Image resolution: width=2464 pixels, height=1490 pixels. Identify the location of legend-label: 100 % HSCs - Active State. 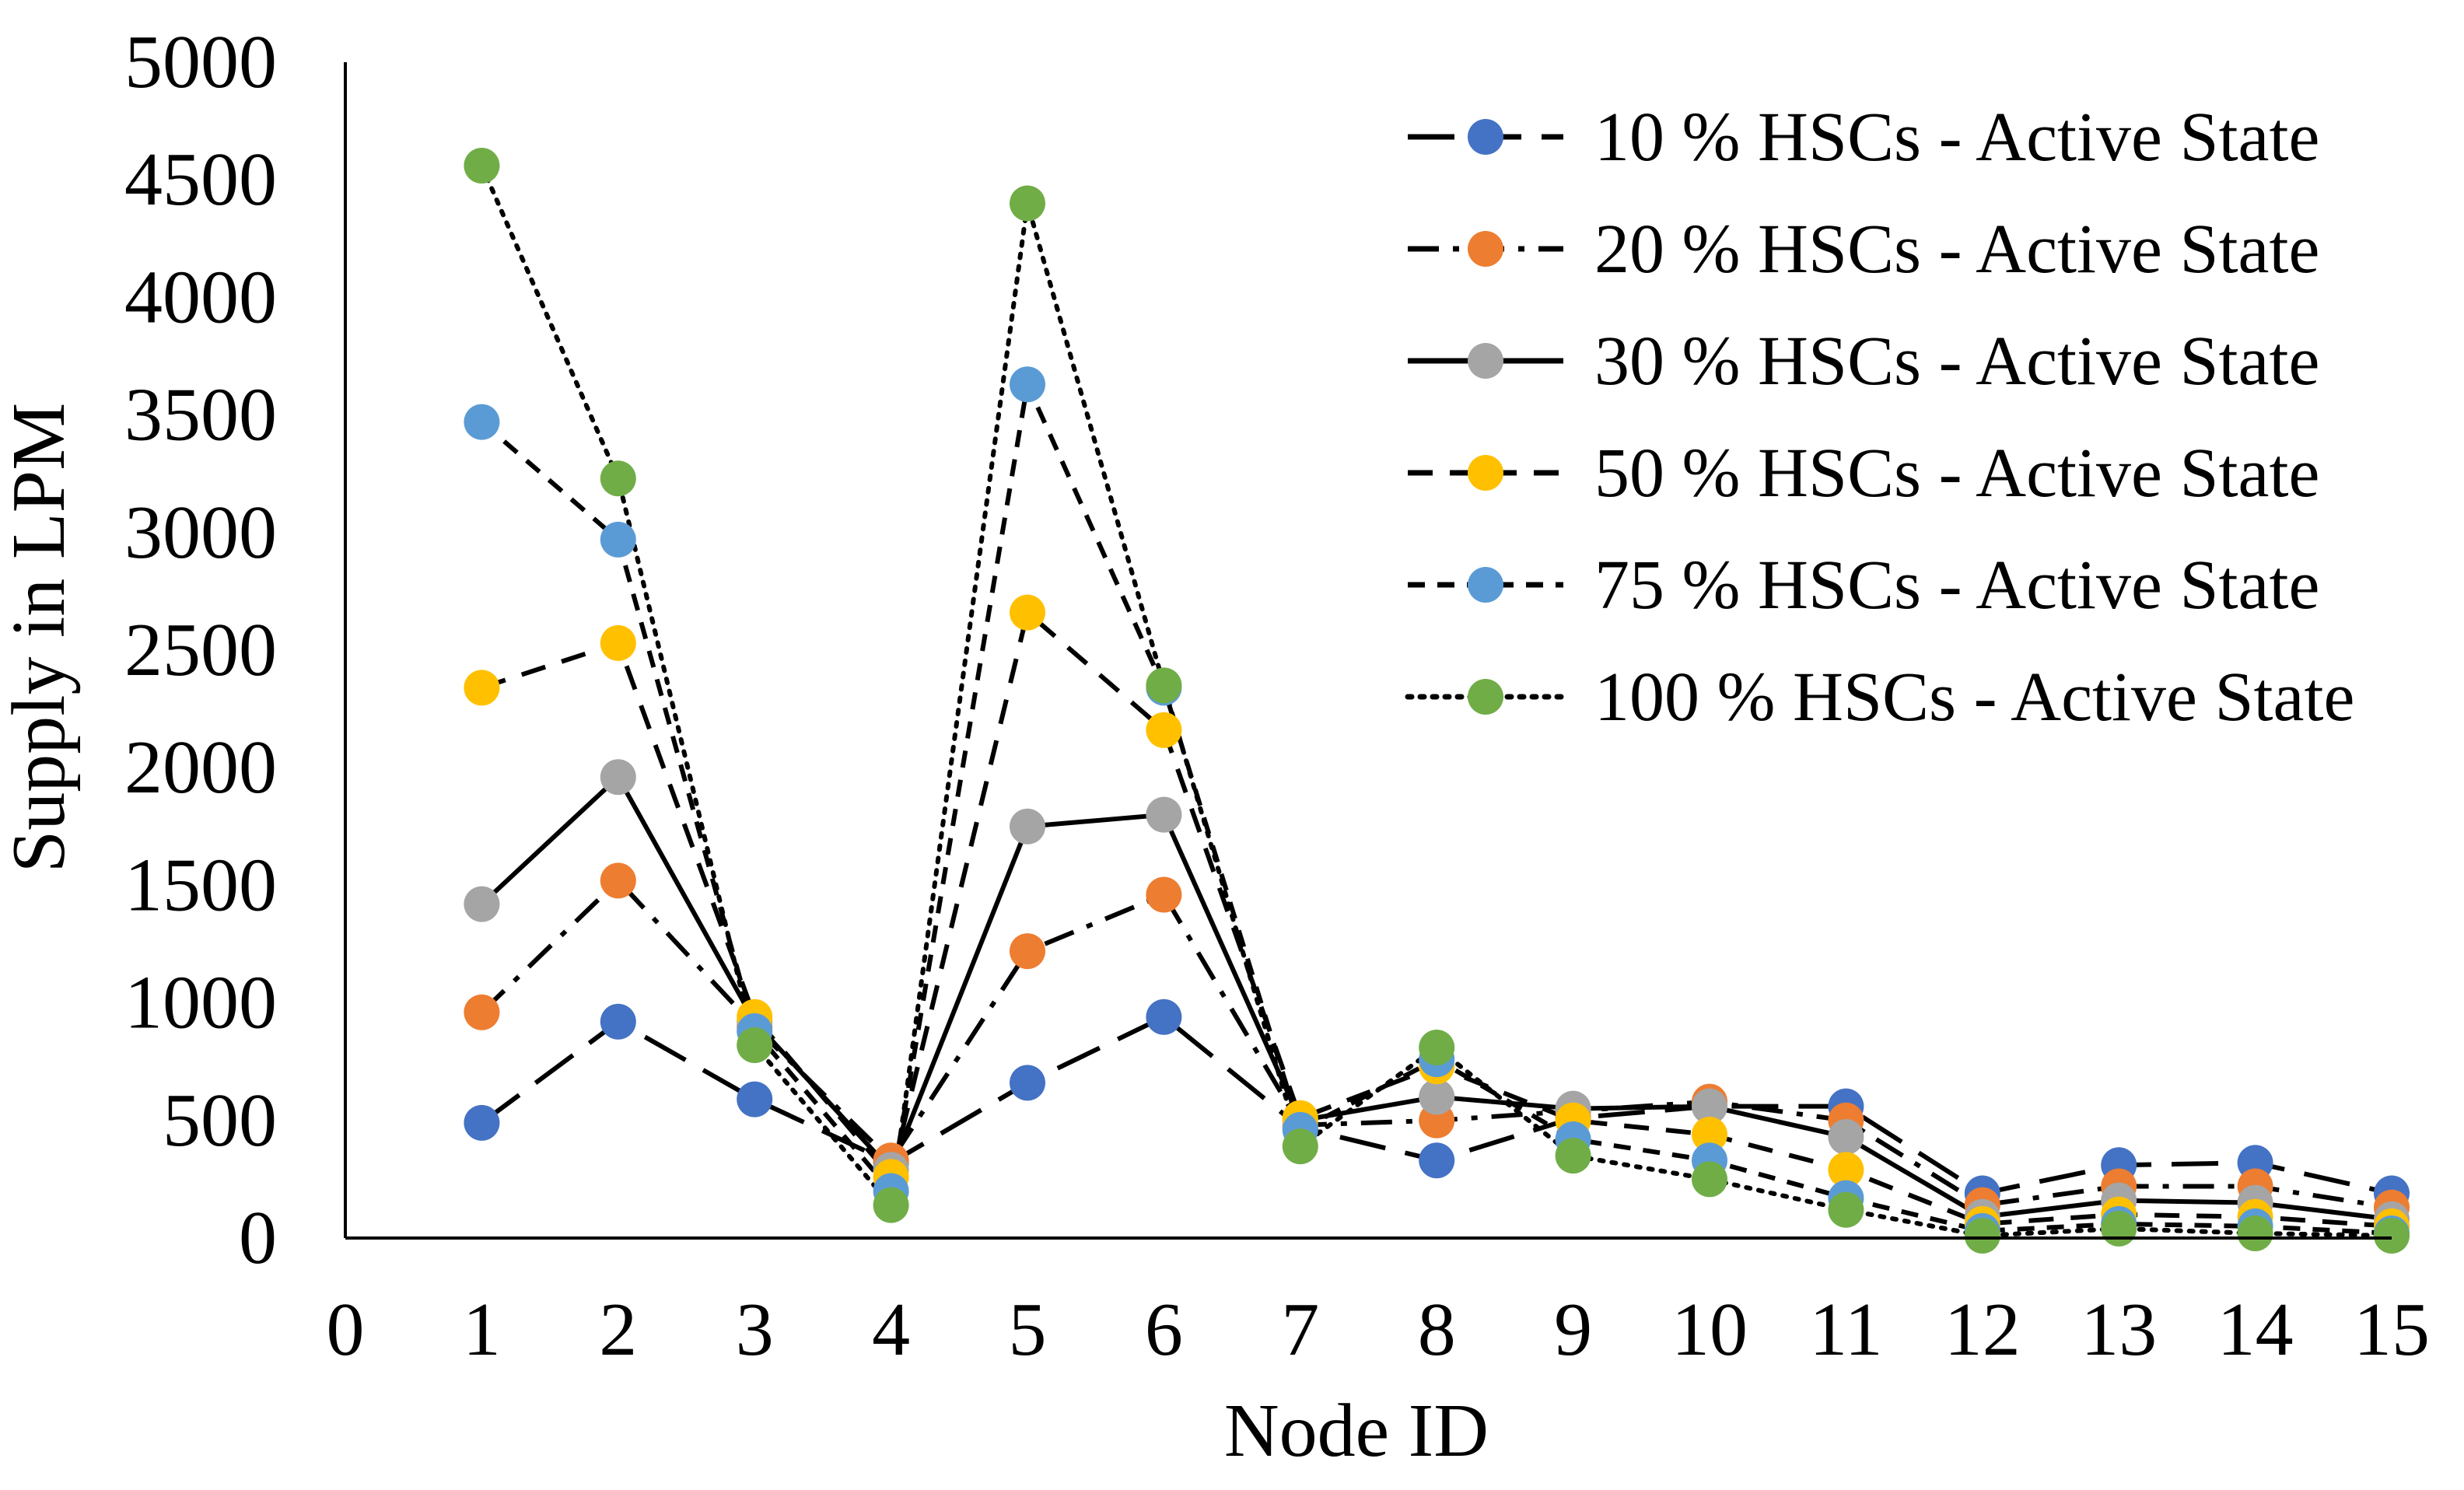
(1974, 697).